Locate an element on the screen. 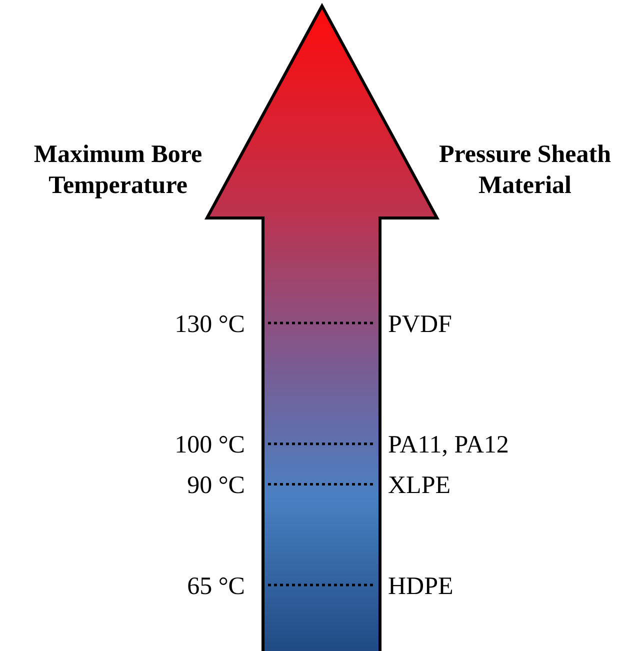  data-label: 65 °C is located at coordinates (216, 586).